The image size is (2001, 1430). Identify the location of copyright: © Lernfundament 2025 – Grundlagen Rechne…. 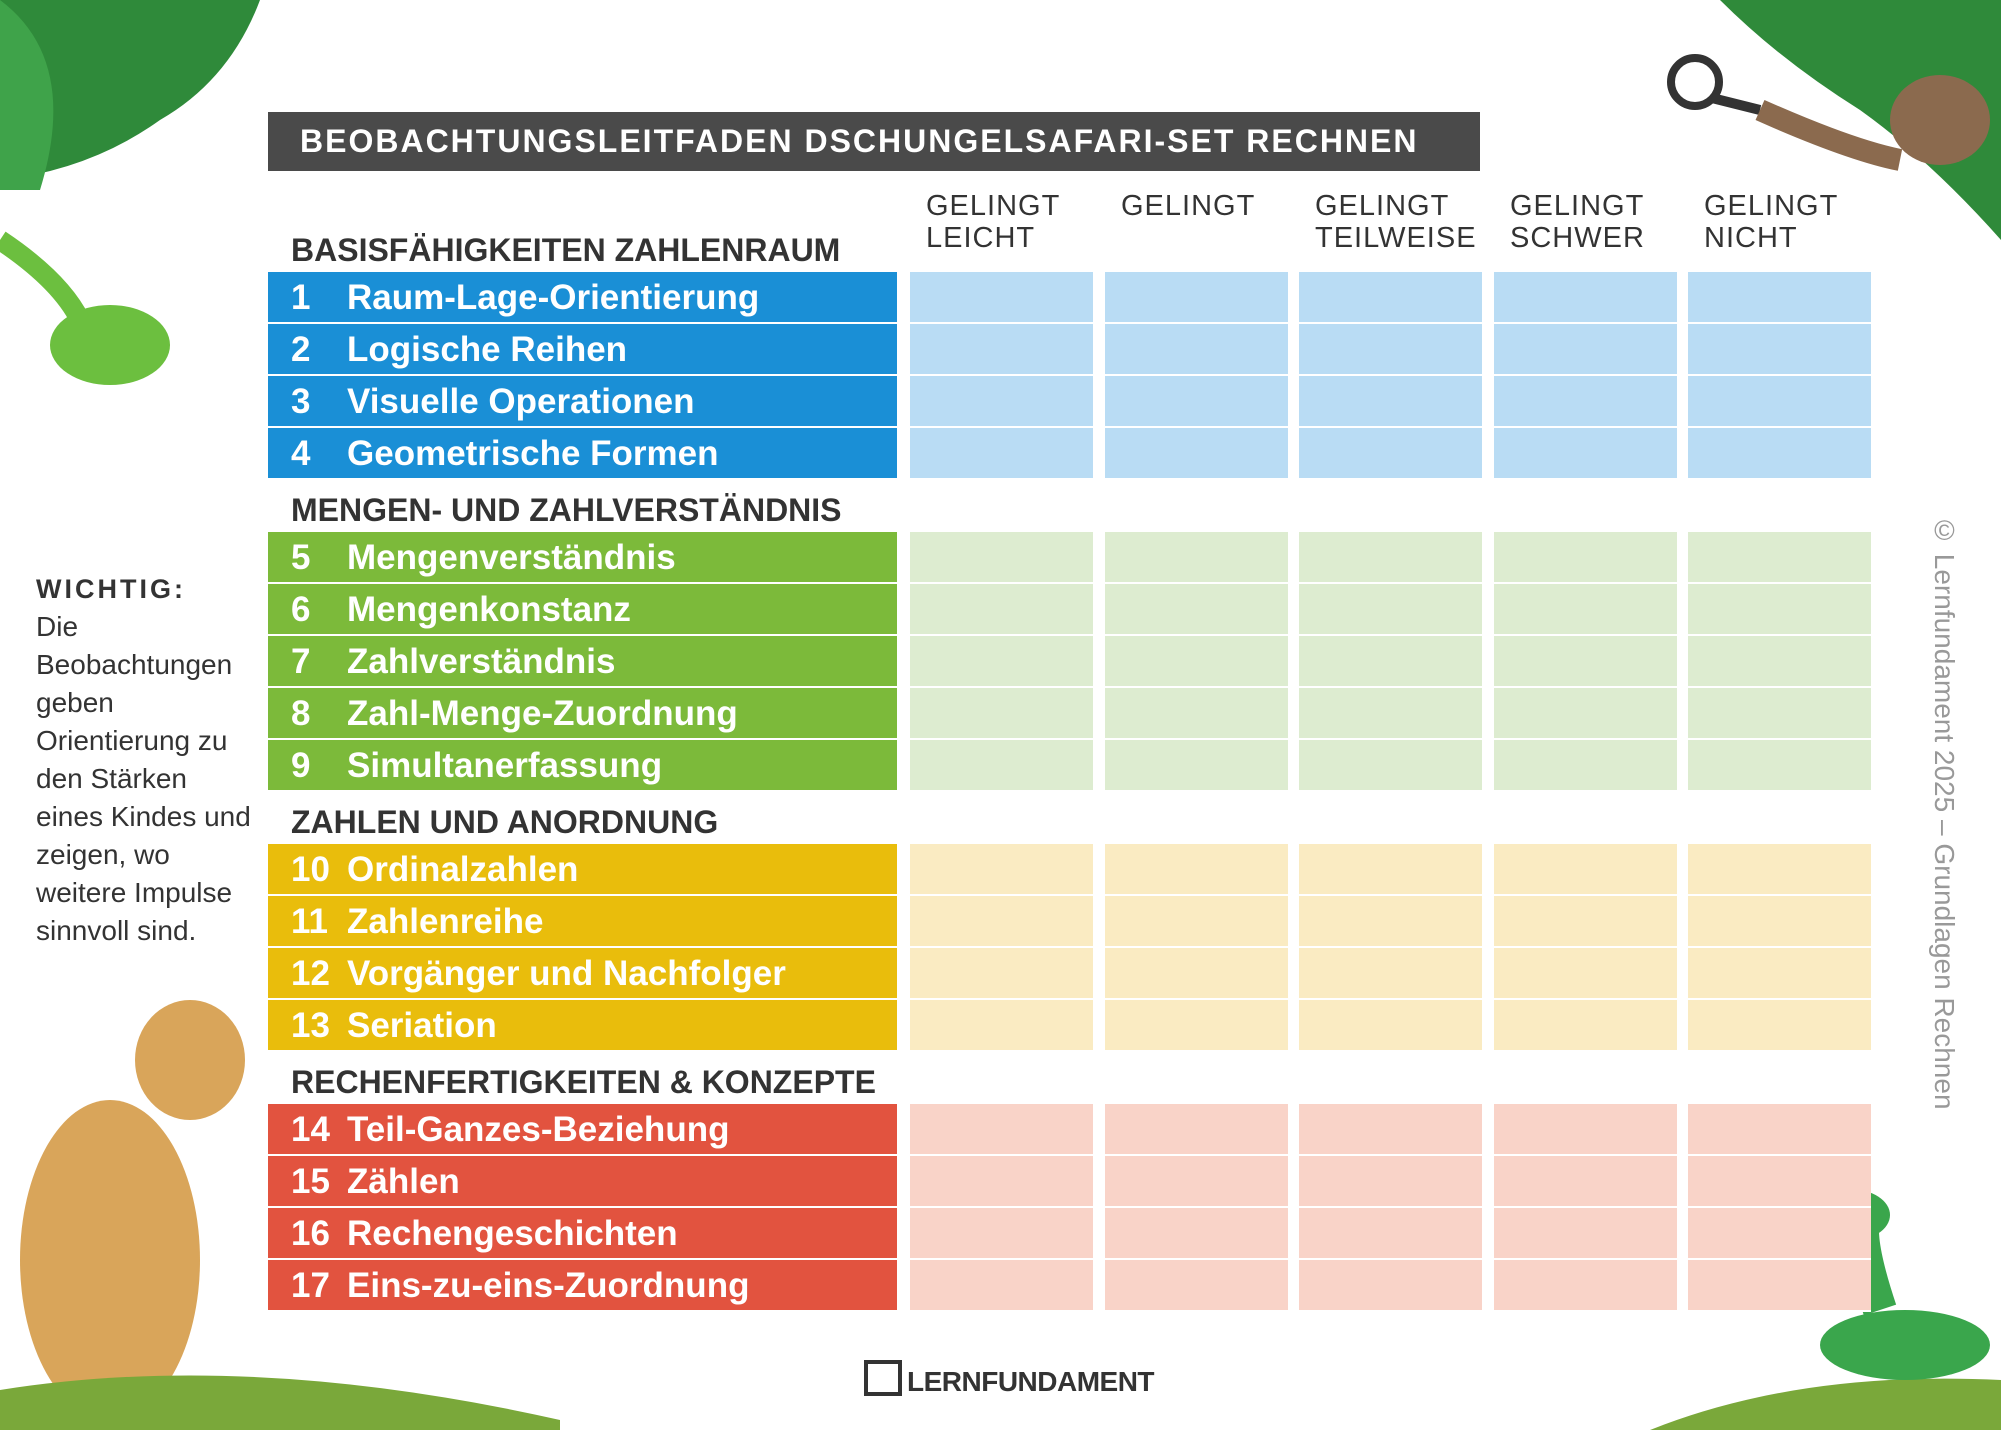
(1944, 812).